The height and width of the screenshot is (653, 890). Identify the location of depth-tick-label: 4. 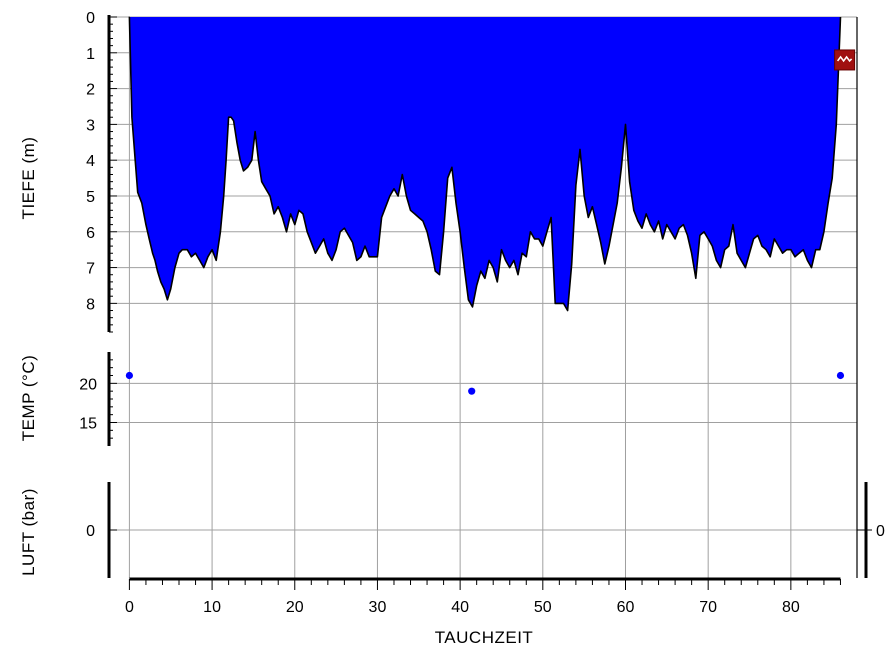
(90, 161).